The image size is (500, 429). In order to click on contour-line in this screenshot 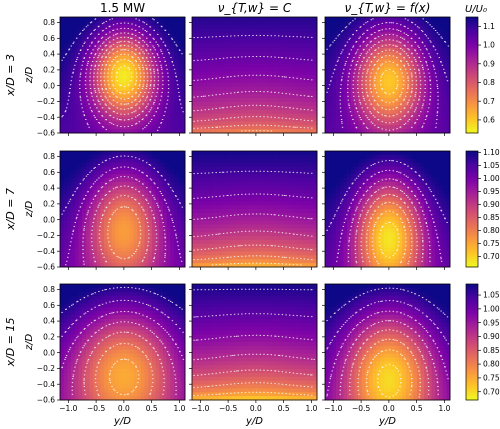, I will do `click(124, 216)`.